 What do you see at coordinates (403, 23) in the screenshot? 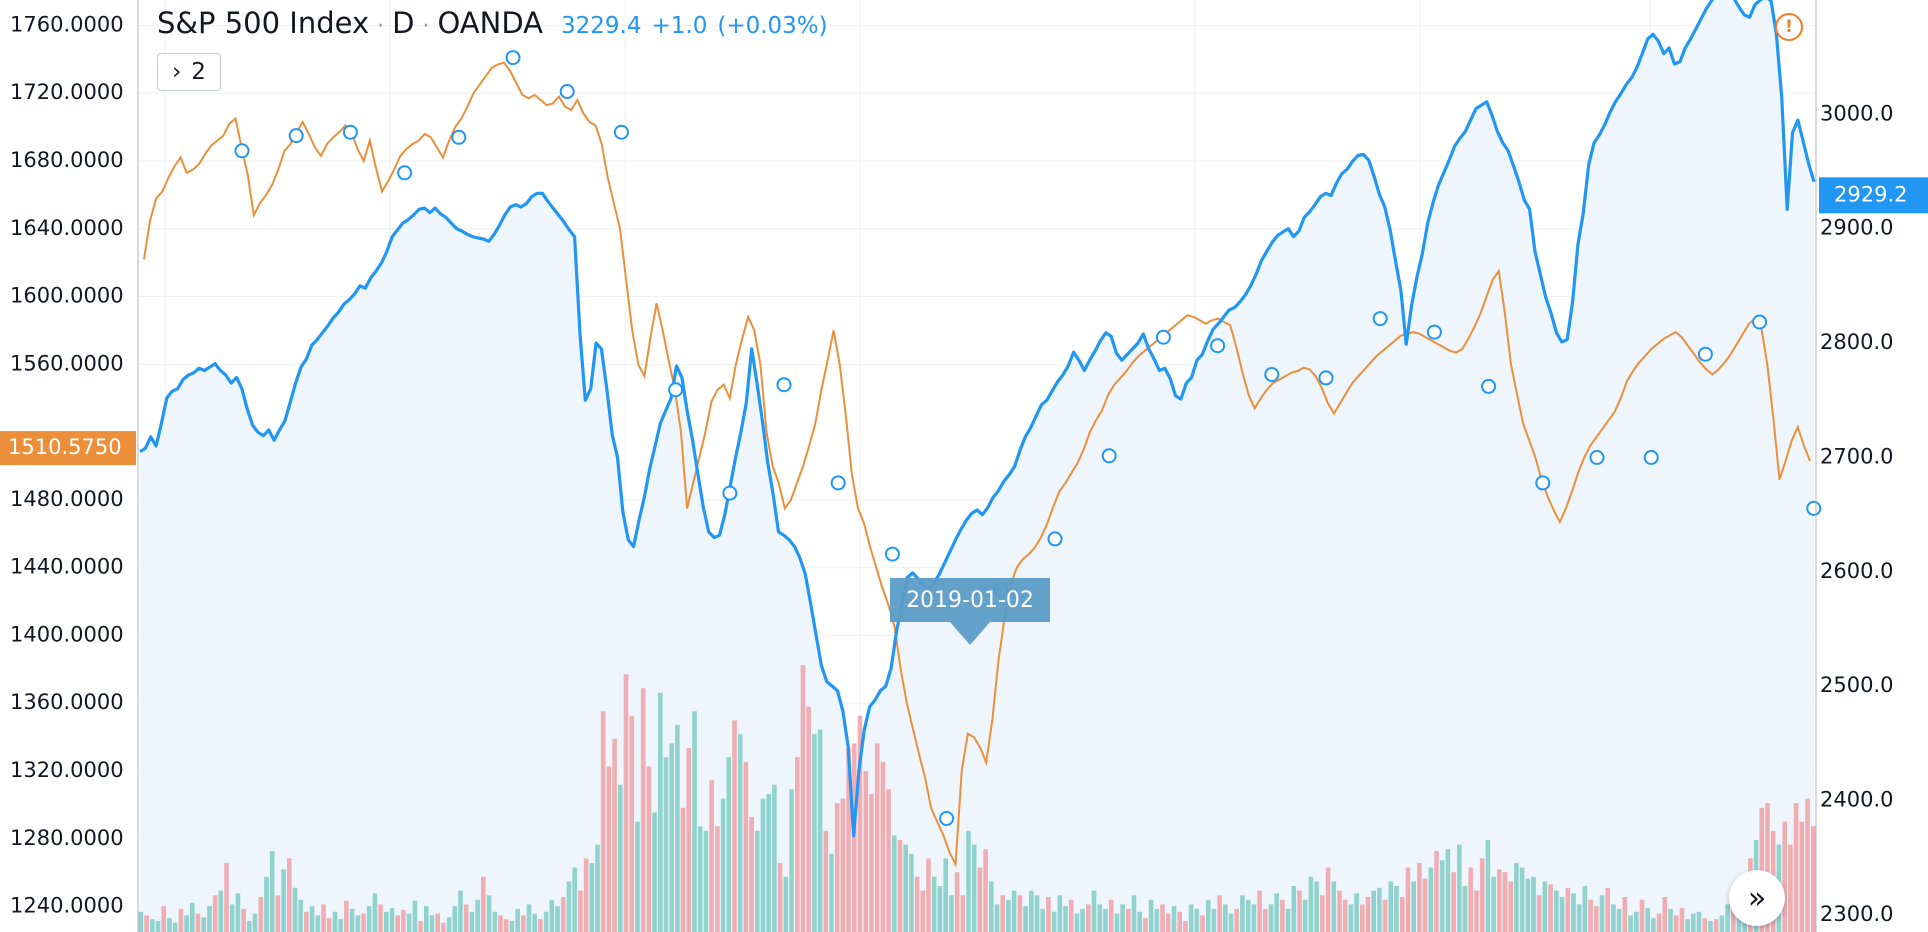
I see `interval-label: D` at bounding box center [403, 23].